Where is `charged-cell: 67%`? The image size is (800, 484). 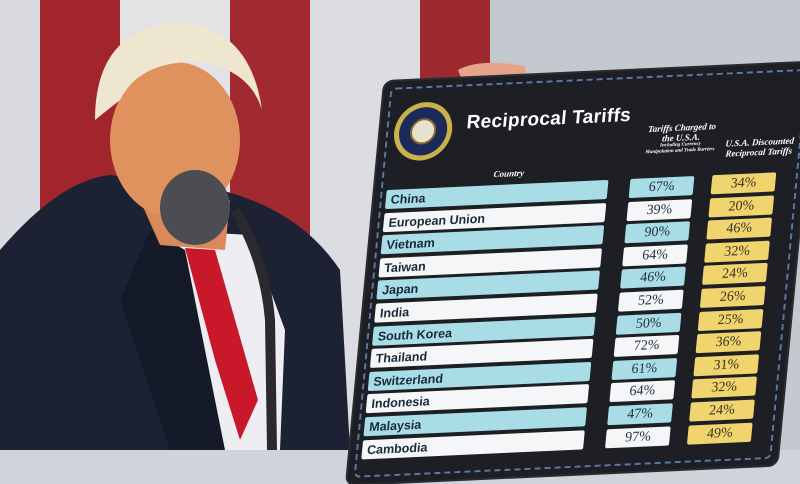 charged-cell: 67% is located at coordinates (661, 187).